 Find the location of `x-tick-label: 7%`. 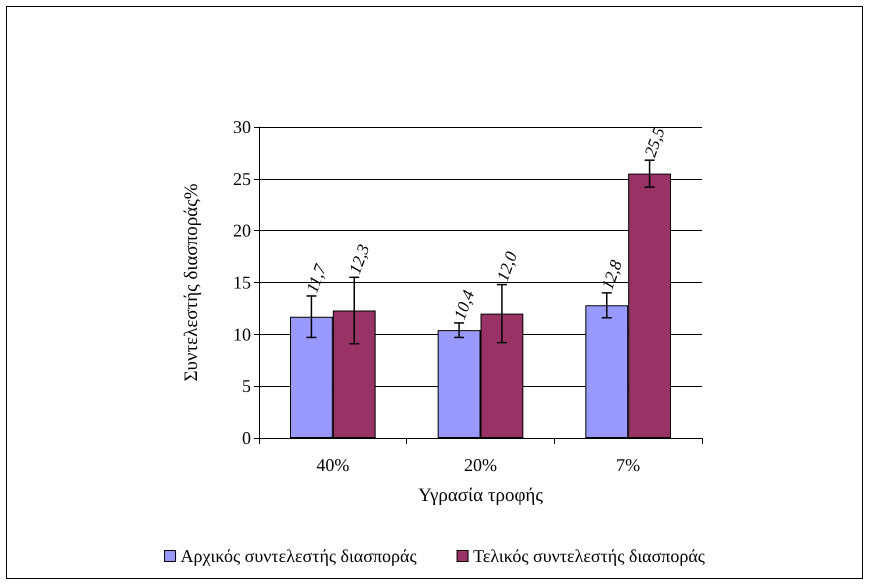

x-tick-label: 7% is located at coordinates (628, 465).